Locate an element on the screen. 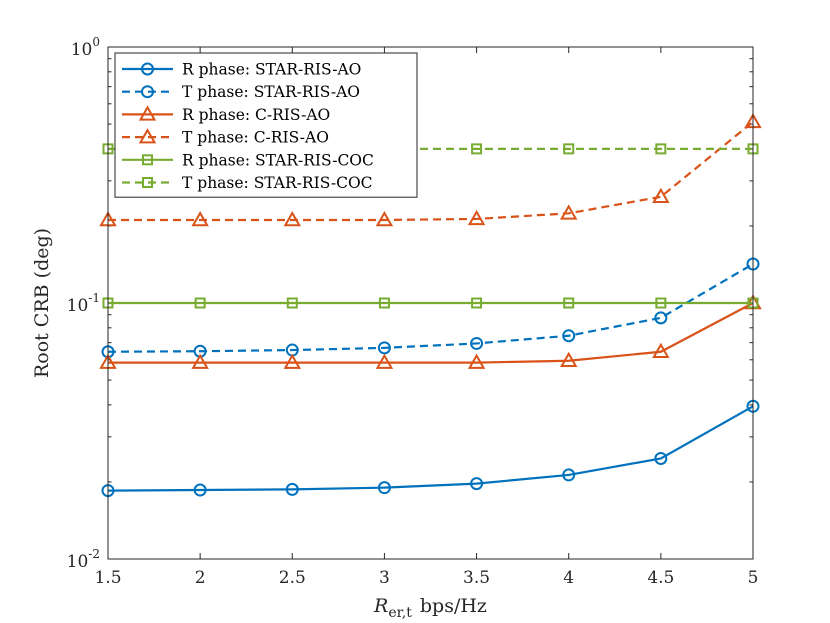 The height and width of the screenshot is (623, 830). x-axis-label: Rer,t bps/Hz is located at coordinates (430, 608).